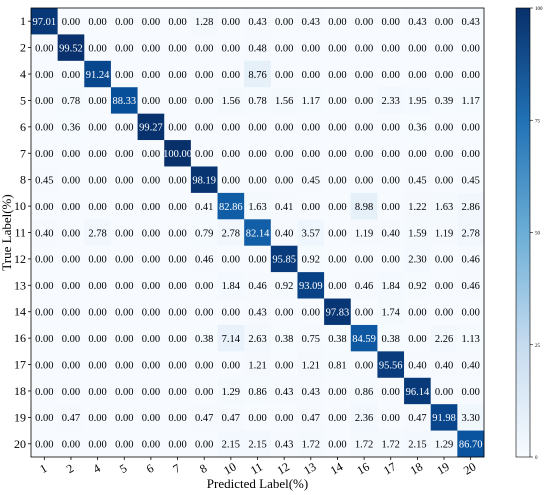  Describe the element at coordinates (257, 101) in the screenshot. I see `cell-value-label: 0.78` at that location.